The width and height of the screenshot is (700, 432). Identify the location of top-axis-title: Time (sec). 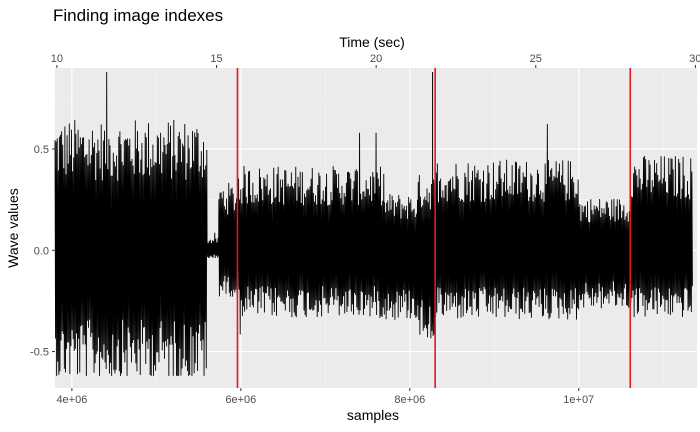
(372, 42).